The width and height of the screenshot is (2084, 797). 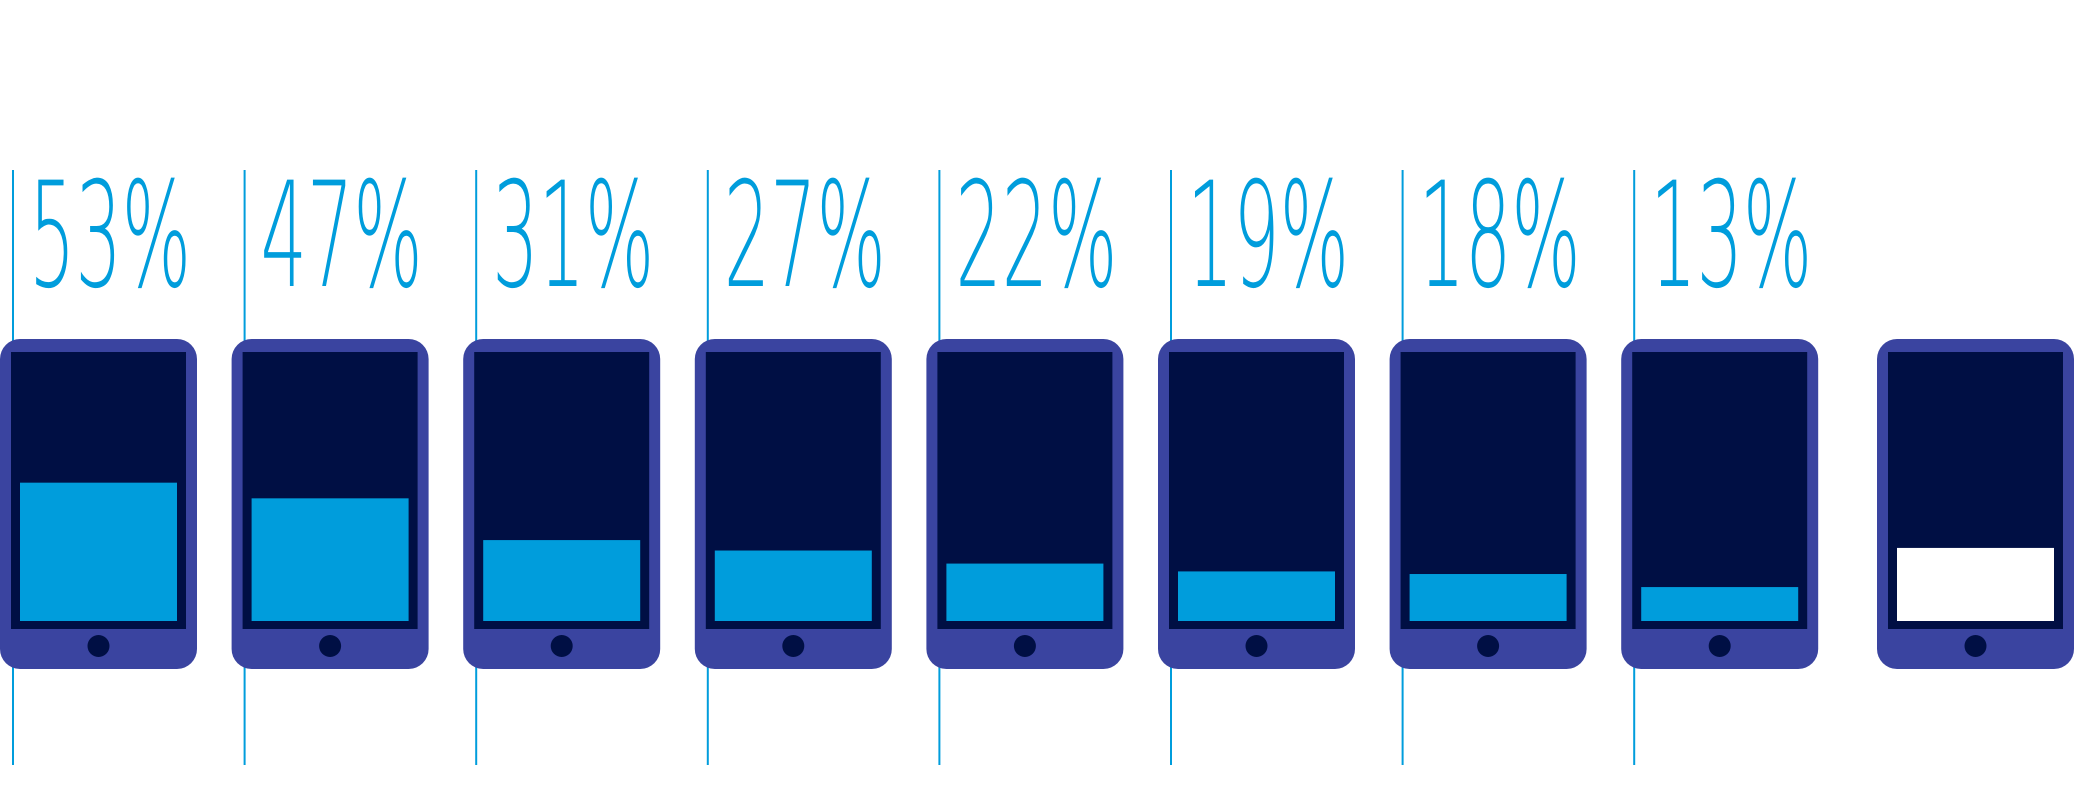 What do you see at coordinates (1500, 236) in the screenshot?
I see `value-label: 18%` at bounding box center [1500, 236].